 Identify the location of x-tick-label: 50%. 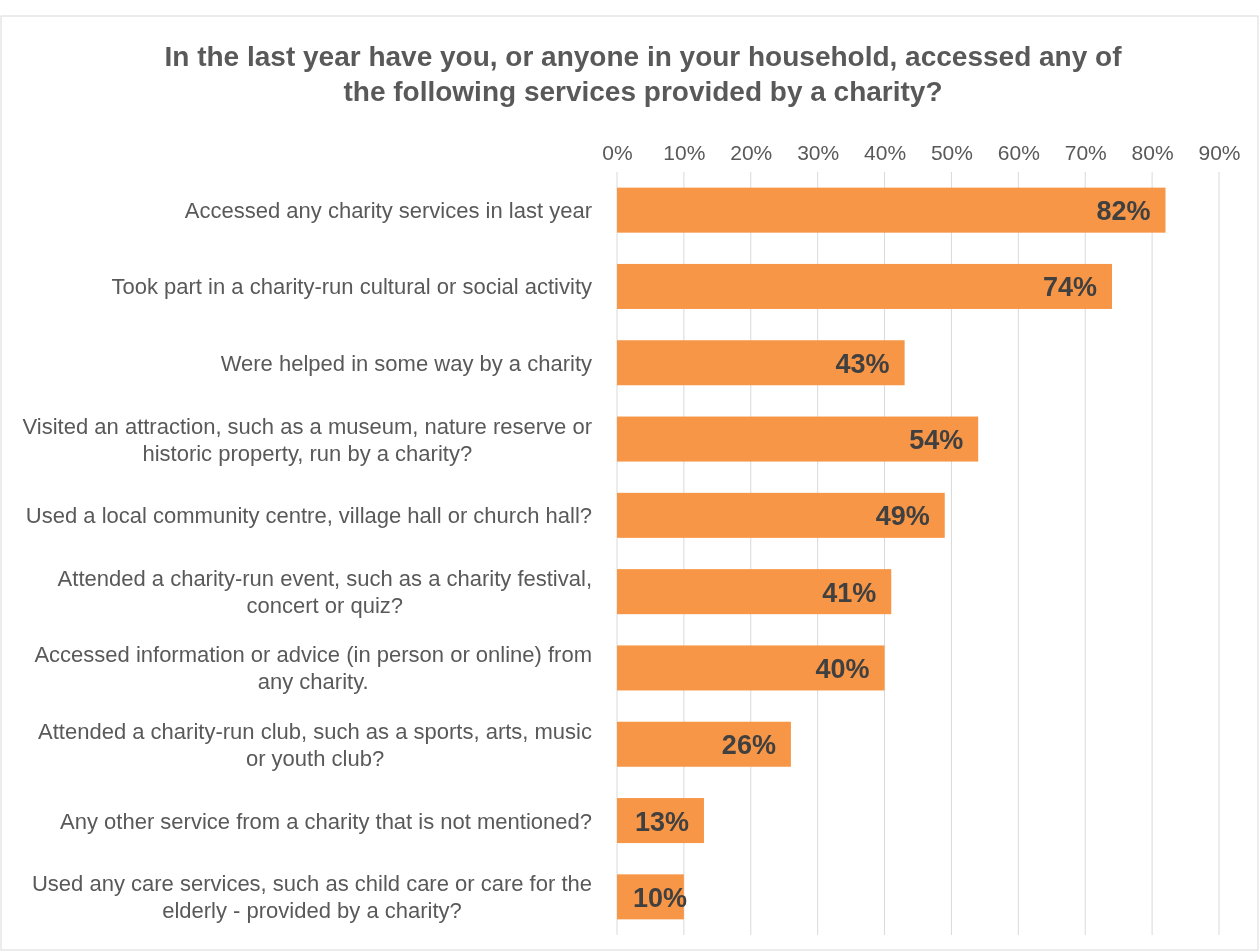
(951, 152).